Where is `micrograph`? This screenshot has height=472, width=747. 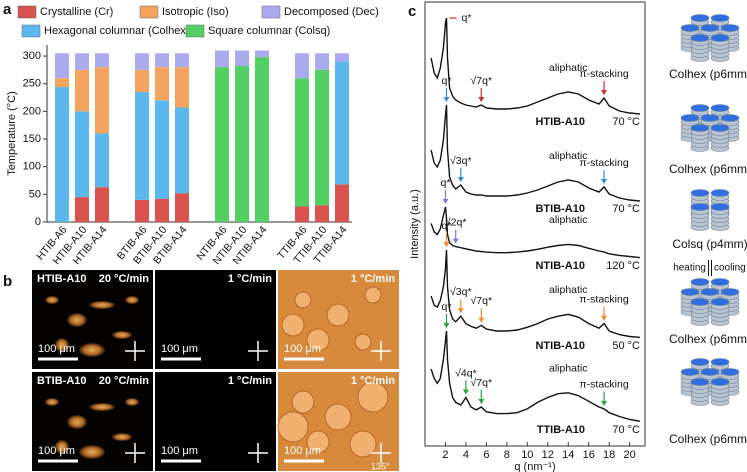
micrograph is located at coordinates (215, 421).